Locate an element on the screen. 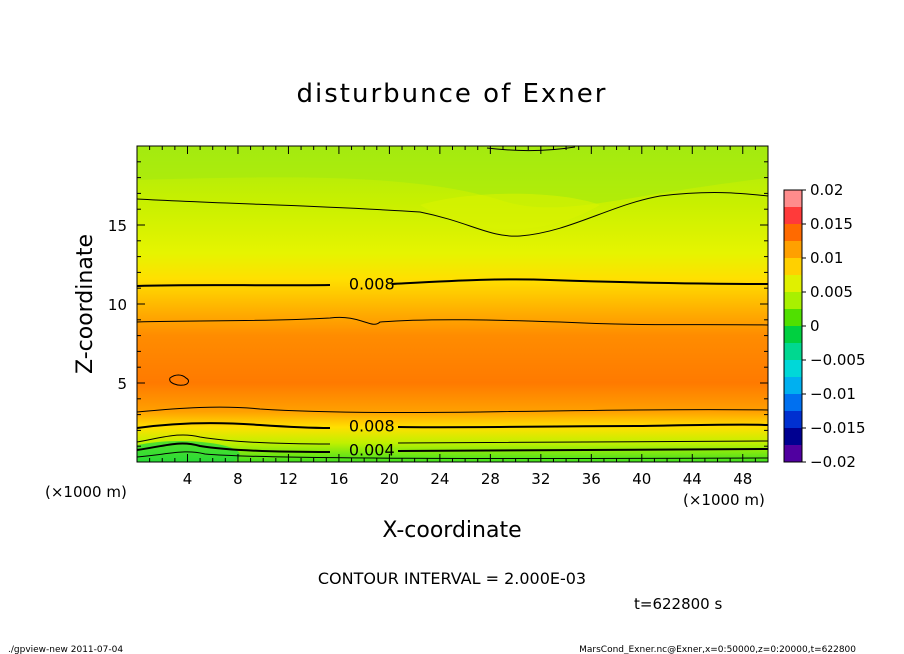  colorbar-label: 0.02 is located at coordinates (826, 190).